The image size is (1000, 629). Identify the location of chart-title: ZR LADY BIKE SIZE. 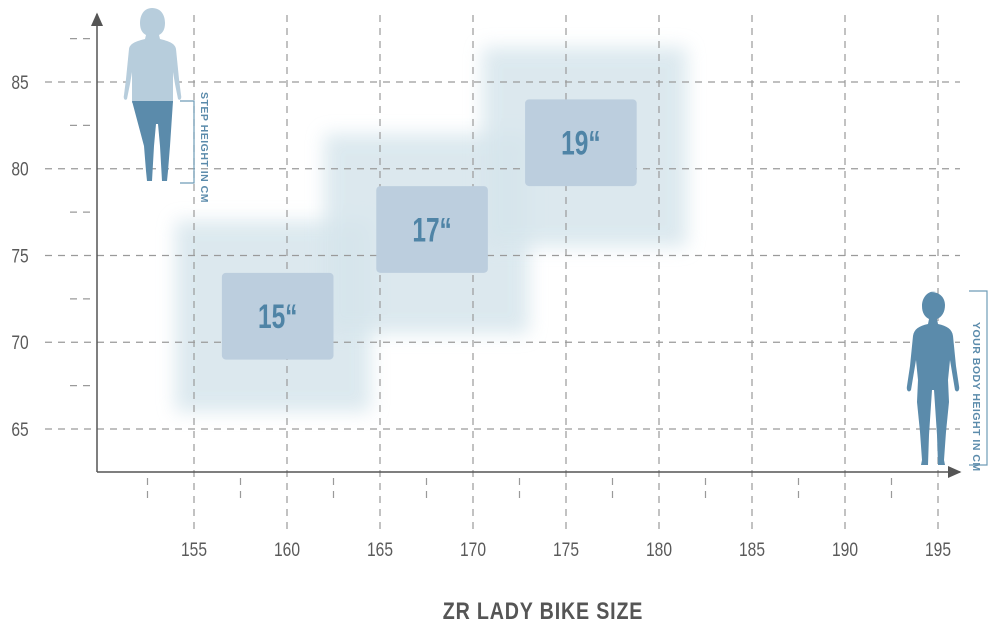
(543, 610).